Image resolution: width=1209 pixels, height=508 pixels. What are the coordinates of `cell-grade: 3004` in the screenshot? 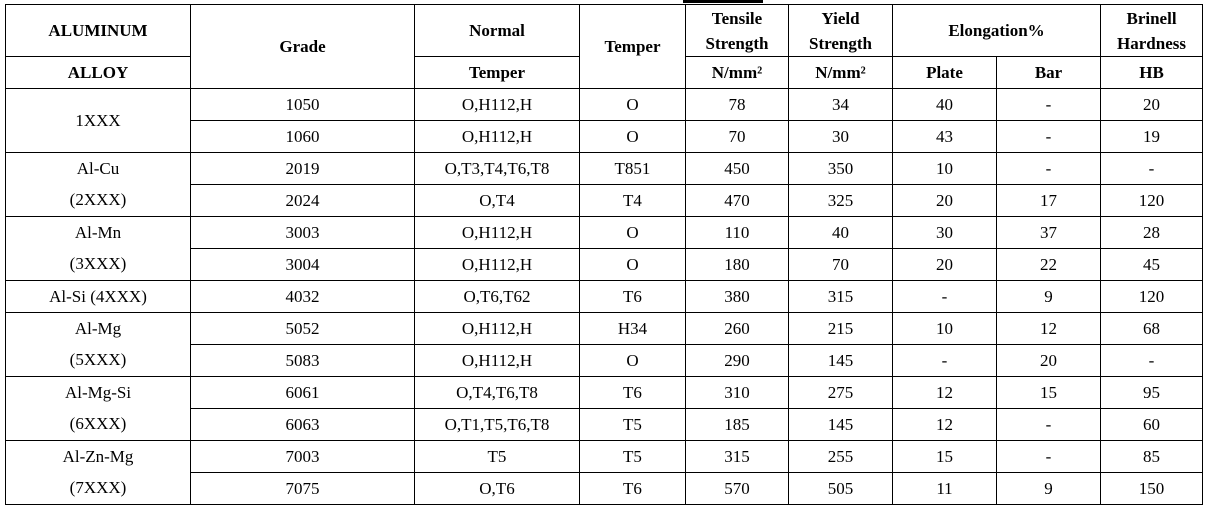 It's located at (302, 264).